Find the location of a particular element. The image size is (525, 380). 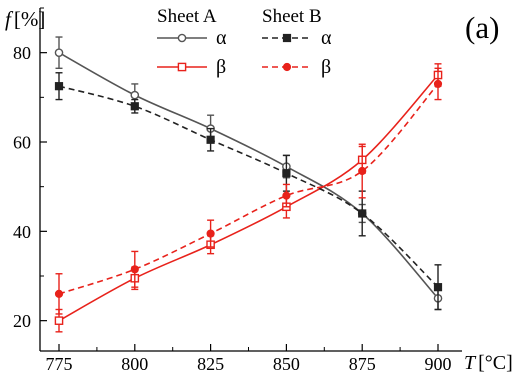

y-axis-unit: [%] is located at coordinates (29, 19).